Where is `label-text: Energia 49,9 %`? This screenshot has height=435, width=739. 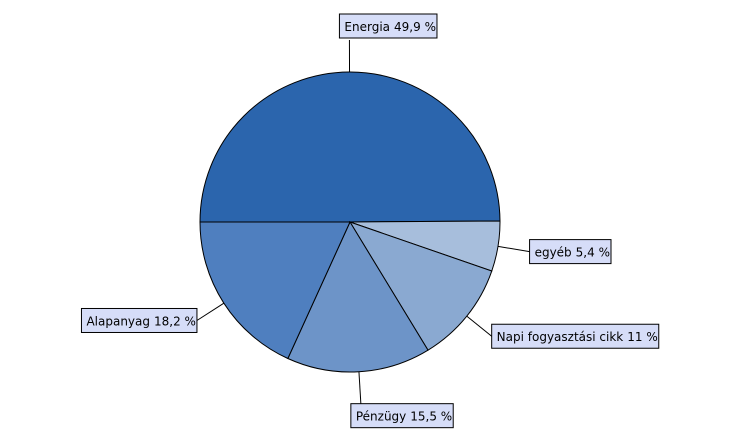
label-text: Energia 49,9 % is located at coordinates (390, 27).